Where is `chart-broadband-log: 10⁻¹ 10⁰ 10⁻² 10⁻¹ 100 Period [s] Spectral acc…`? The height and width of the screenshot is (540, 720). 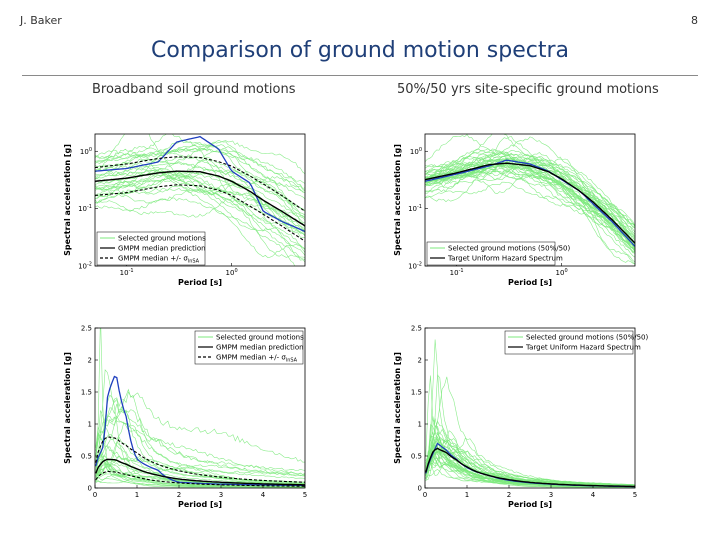
chart-broadband-log: 10⁻¹ 10⁰ 10⁻² 10⁻¹ 100 Period [s] Spectral acc… is located at coordinates (184, 210).